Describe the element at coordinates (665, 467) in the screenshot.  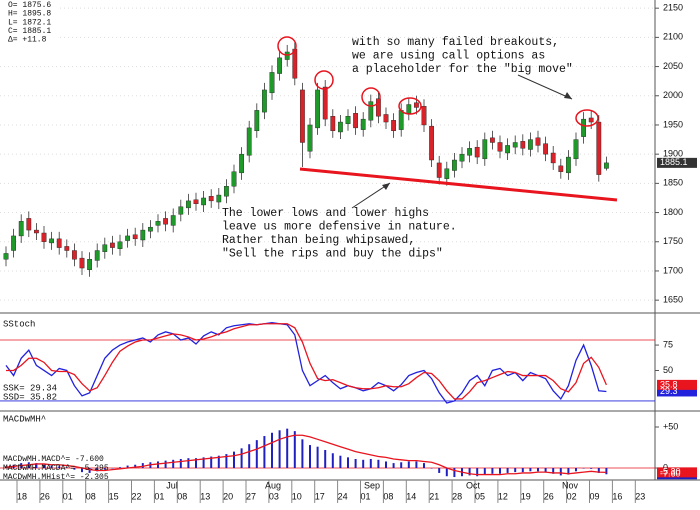
I see `y-tick-label: 0` at that location.